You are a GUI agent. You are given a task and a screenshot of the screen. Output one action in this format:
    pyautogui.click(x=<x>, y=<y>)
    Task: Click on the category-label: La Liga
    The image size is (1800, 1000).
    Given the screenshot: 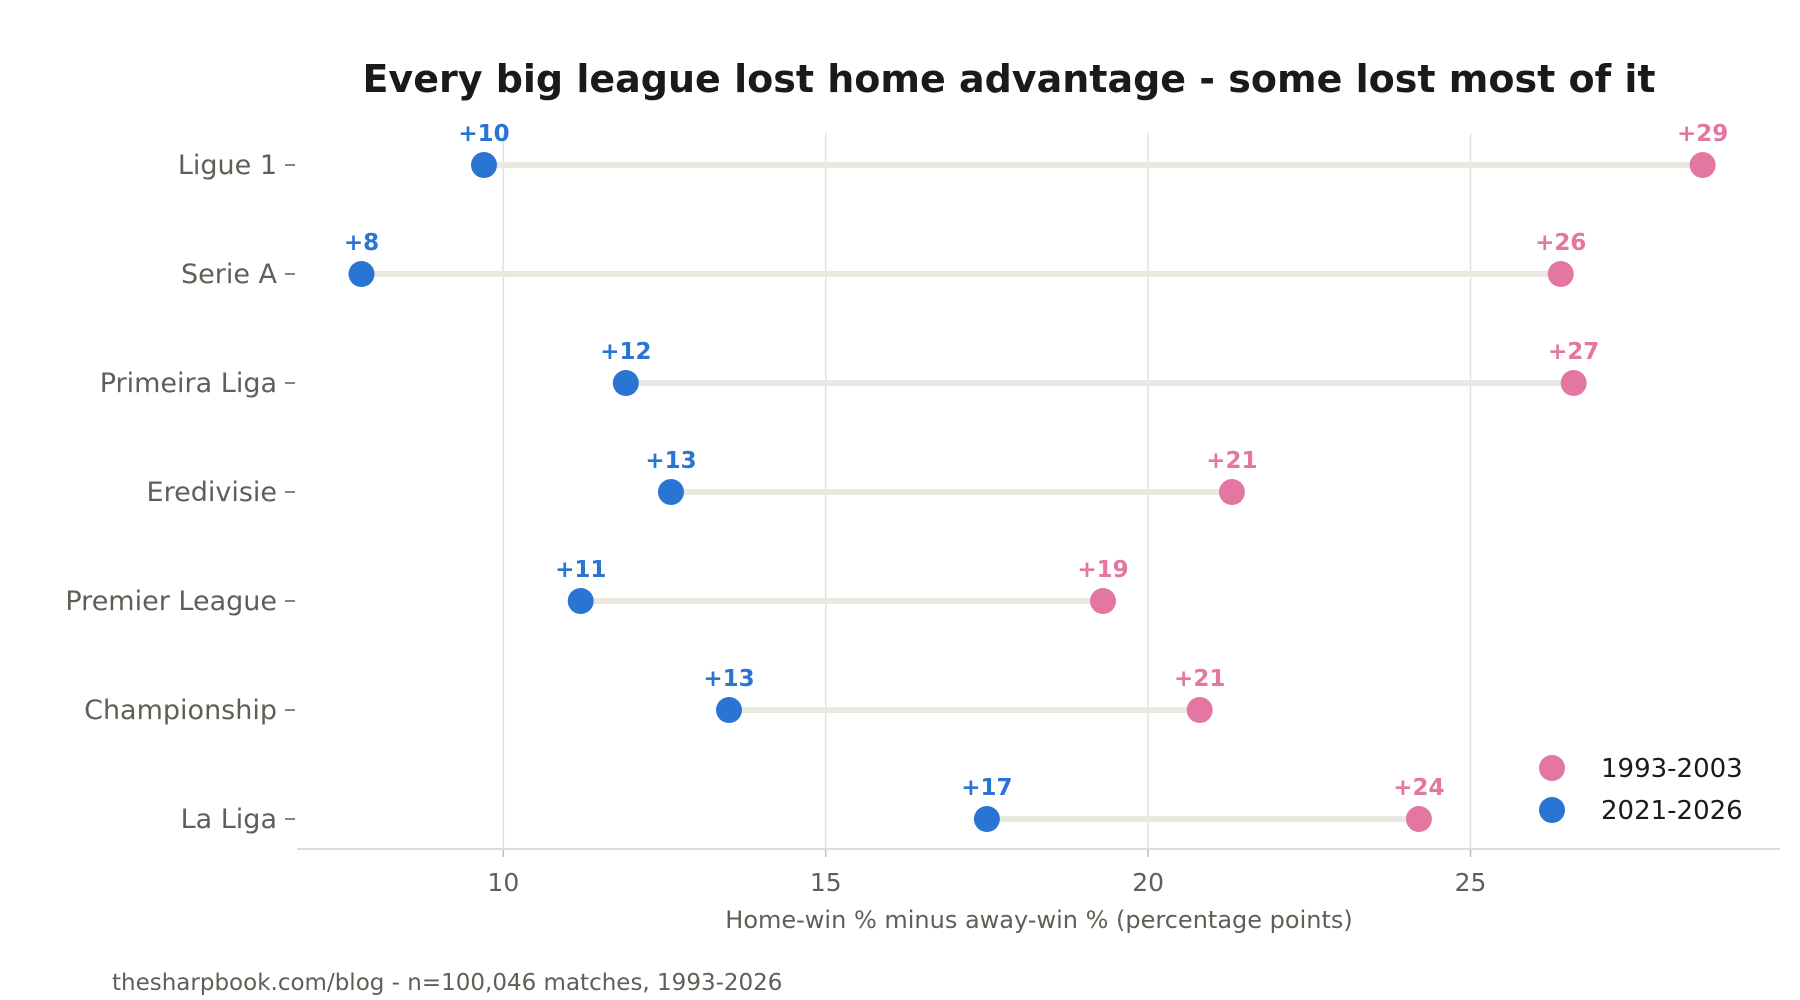 What is the action you would take?
    pyautogui.click(x=229, y=819)
    